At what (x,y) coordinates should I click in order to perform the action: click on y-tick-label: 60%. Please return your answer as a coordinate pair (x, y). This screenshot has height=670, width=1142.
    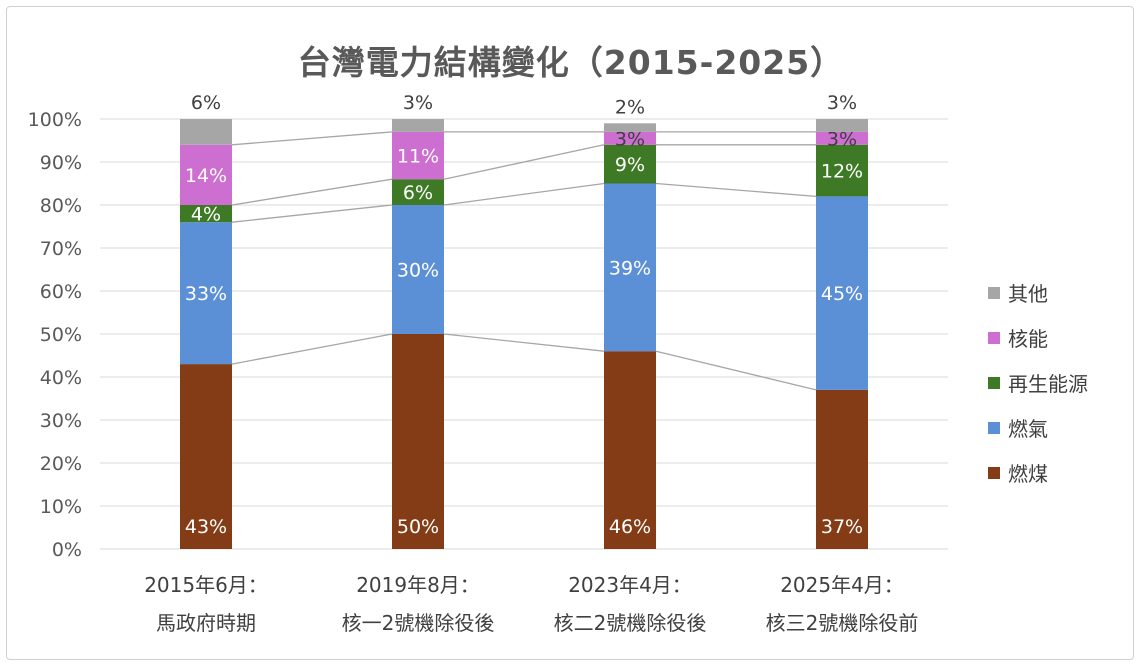
    Looking at the image, I should click on (61, 292).